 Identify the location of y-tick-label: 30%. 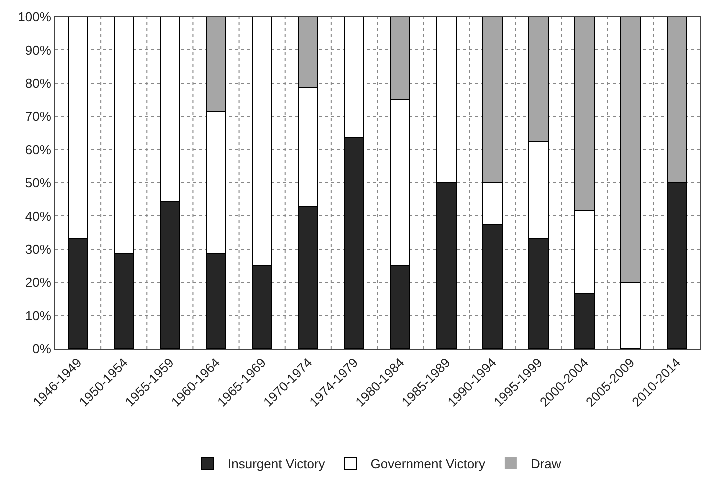
(38, 249).